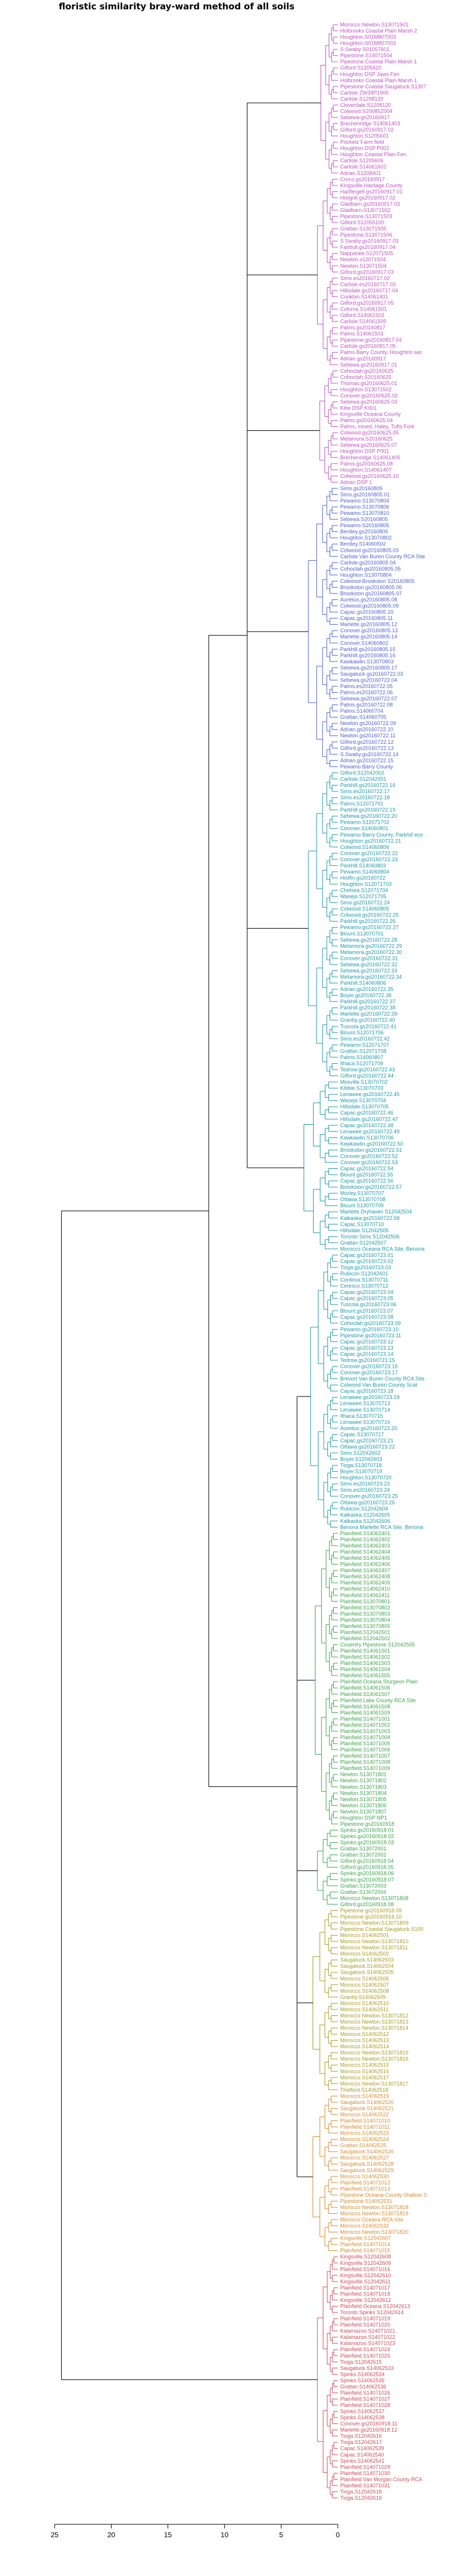  Describe the element at coordinates (379, 80) in the screenshot. I see `leaf-label: Holbrooks Coastal Plain Marsh 1` at that location.